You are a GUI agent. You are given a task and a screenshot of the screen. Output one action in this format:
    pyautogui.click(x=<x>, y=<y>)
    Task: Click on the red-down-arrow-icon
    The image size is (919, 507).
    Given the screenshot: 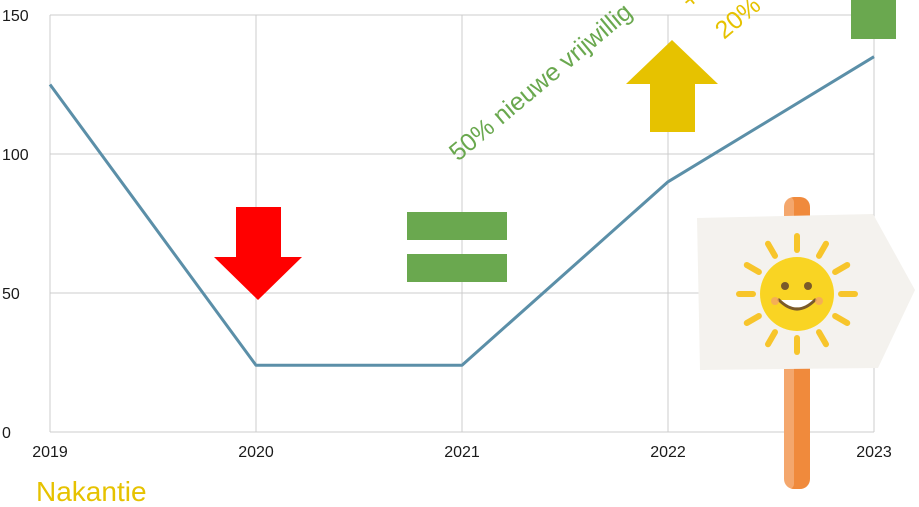 What is the action you would take?
    pyautogui.click(x=258, y=253)
    